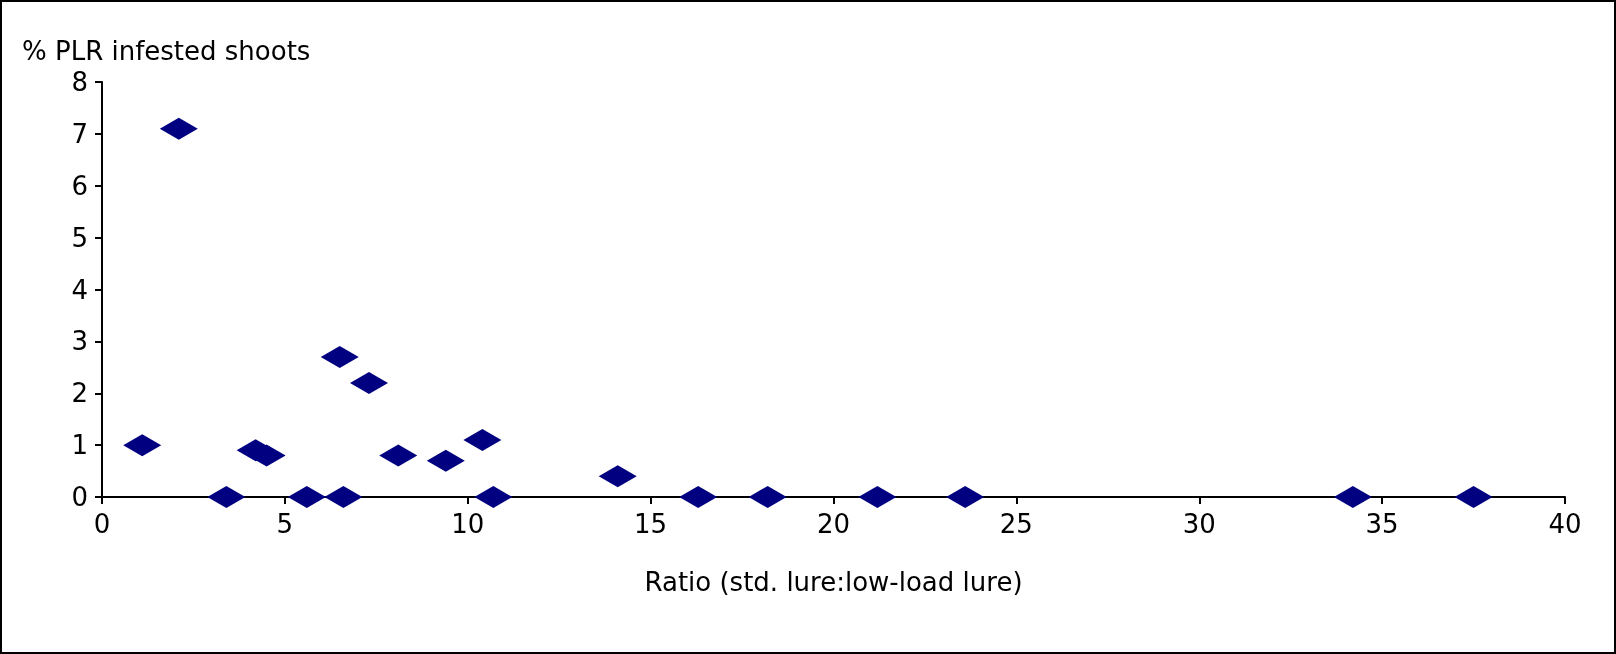 Image resolution: width=1616 pixels, height=654 pixels. What do you see at coordinates (102, 524) in the screenshot?
I see `x-tick-label: 0` at bounding box center [102, 524].